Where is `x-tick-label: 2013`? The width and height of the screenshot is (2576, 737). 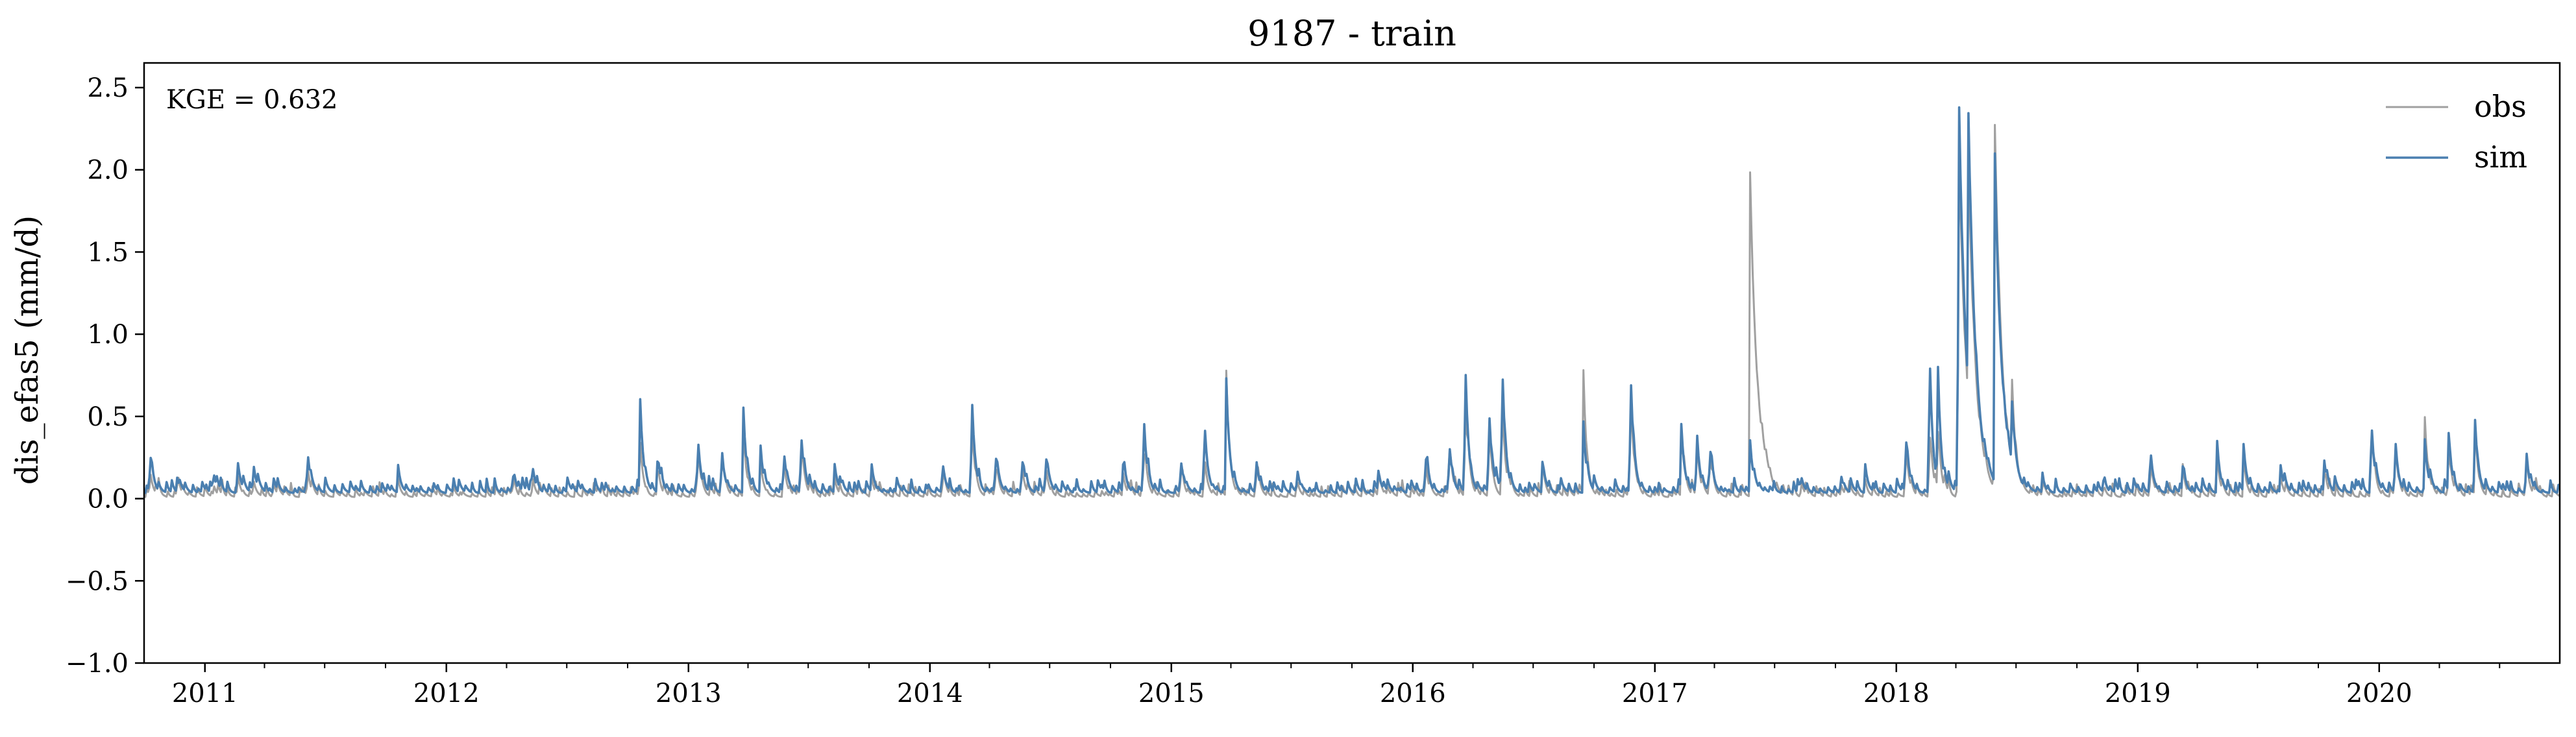 x-tick-label: 2013 is located at coordinates (689, 693).